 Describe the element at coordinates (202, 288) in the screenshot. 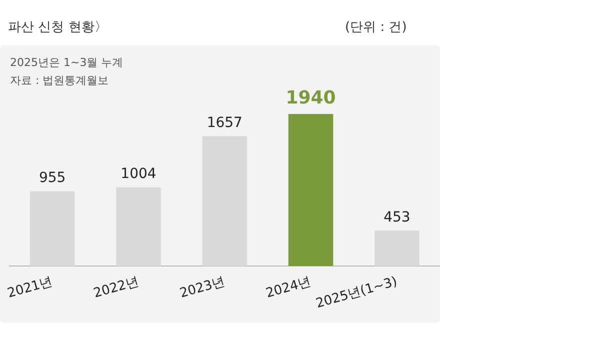

I see `x-tick-label: 2023년` at that location.